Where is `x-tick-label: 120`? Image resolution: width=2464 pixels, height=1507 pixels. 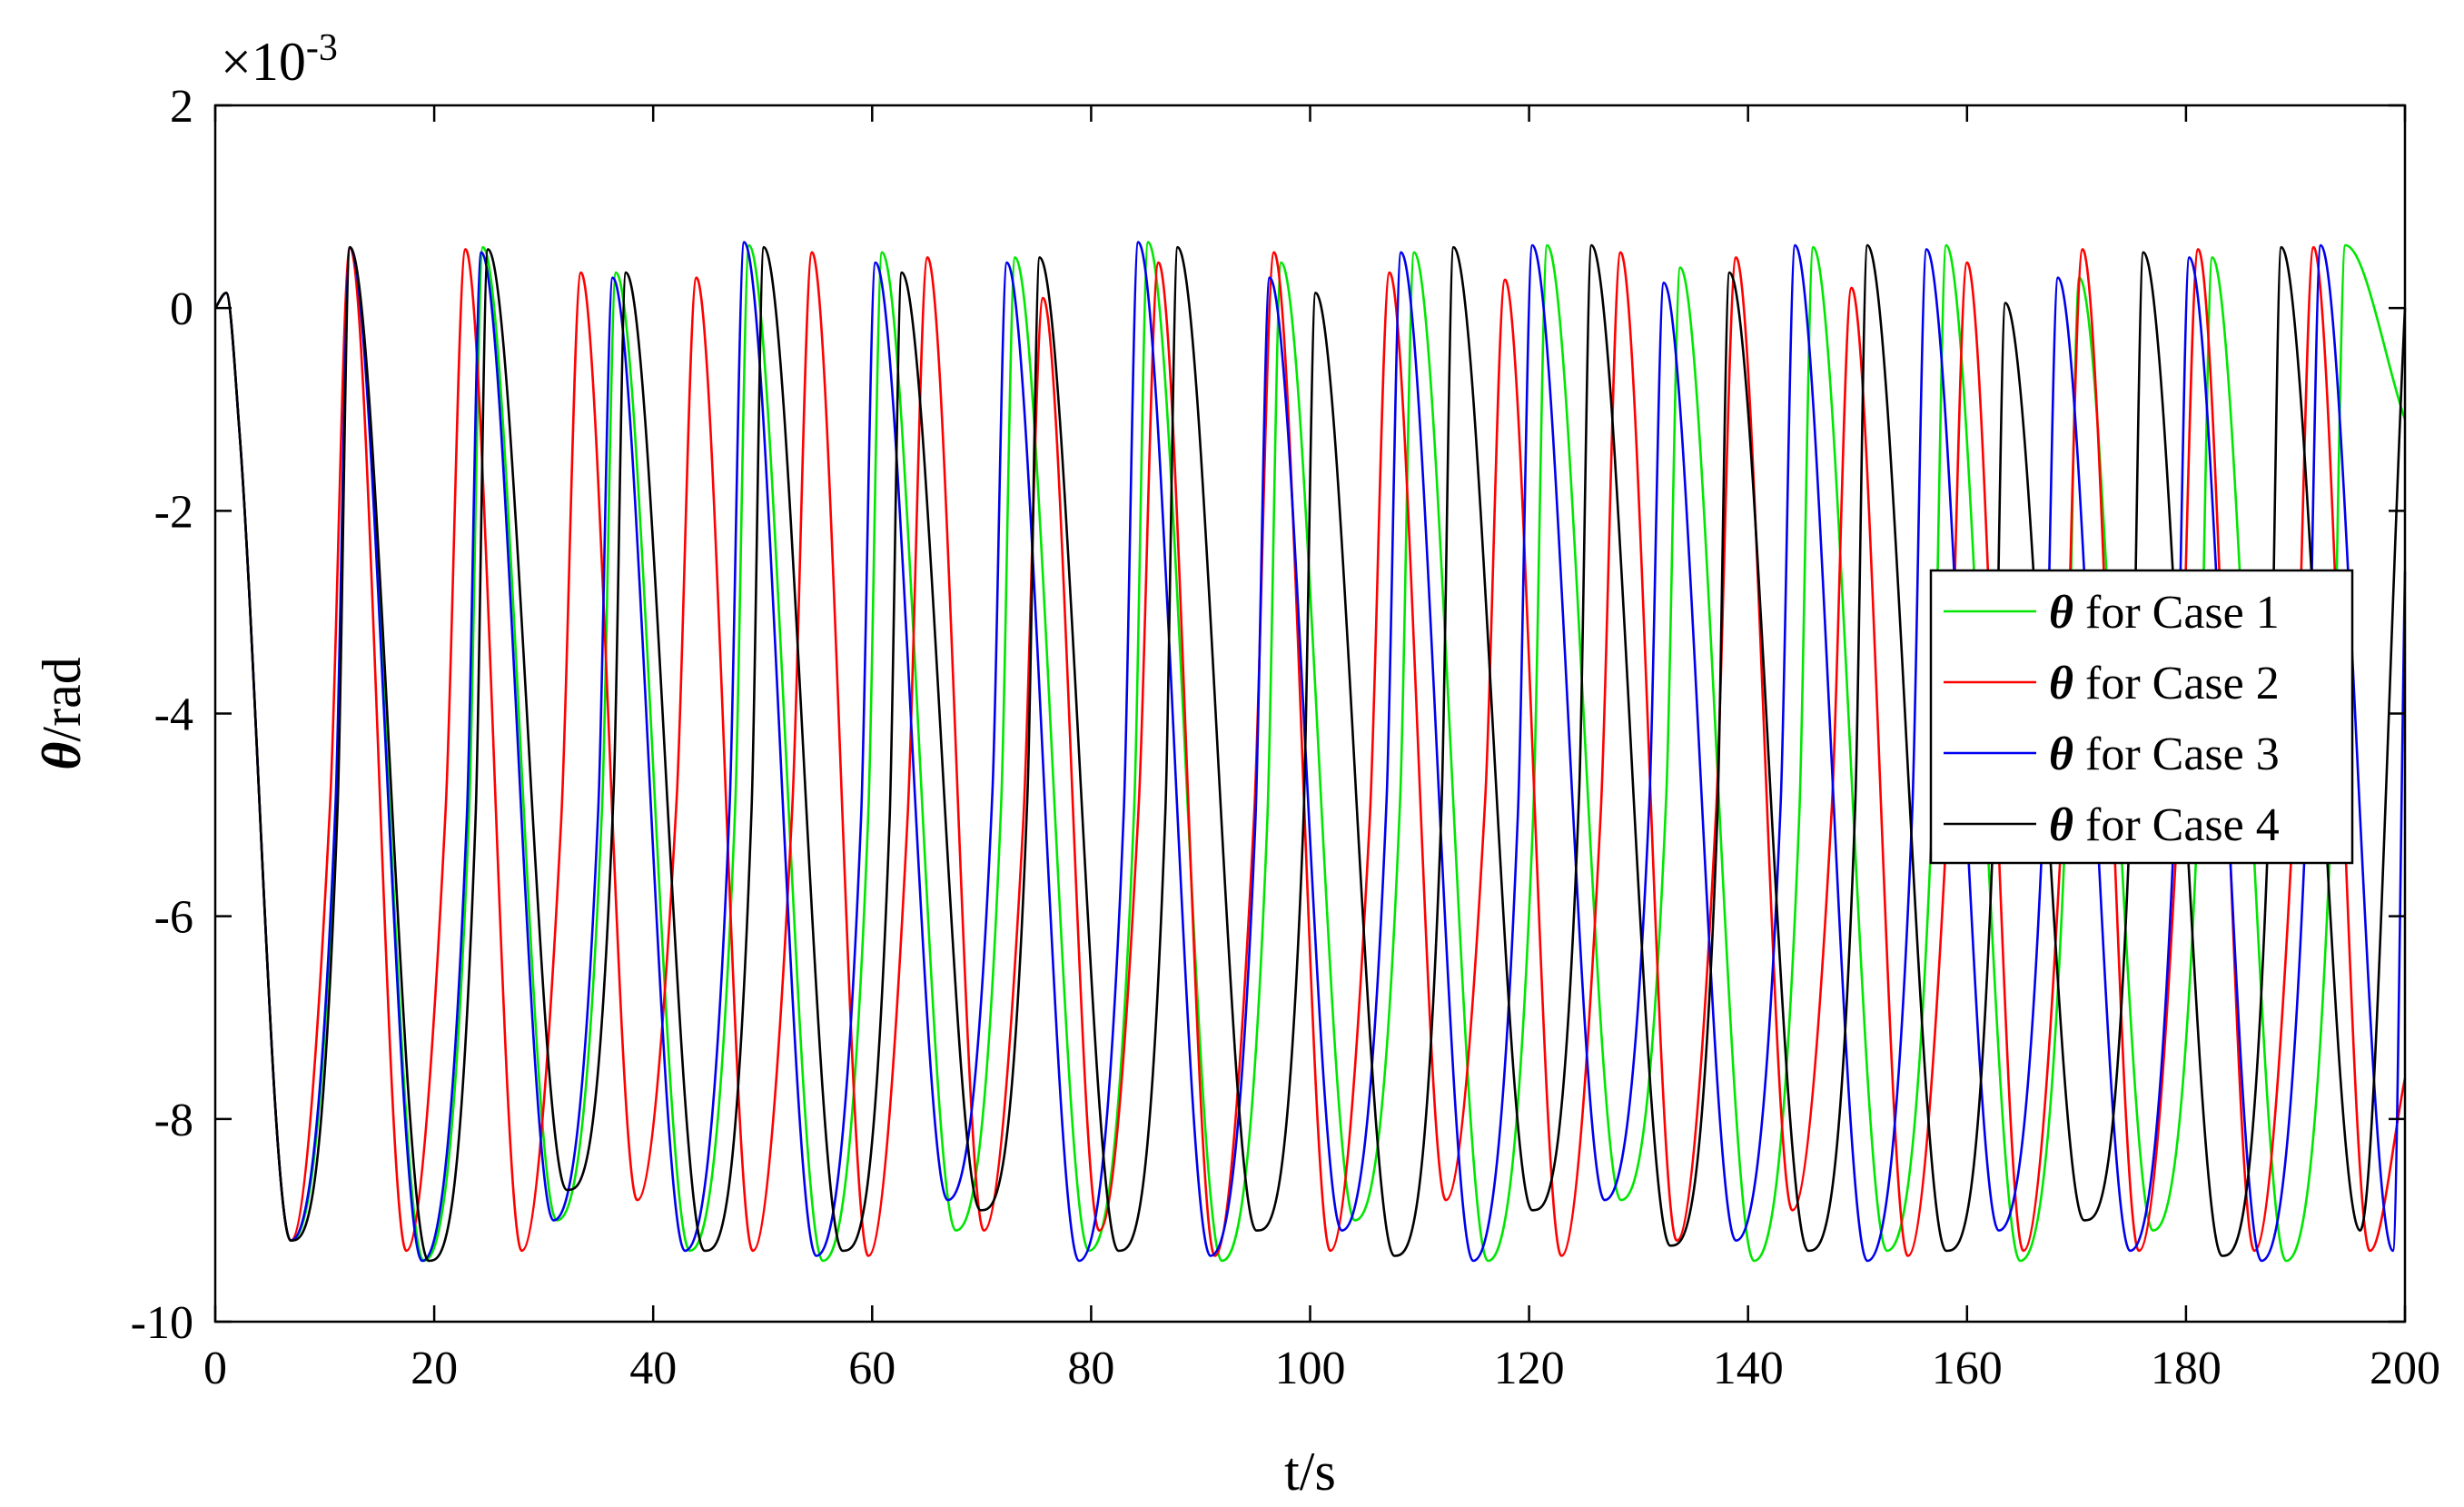 x-tick-label: 120 is located at coordinates (1529, 1368).